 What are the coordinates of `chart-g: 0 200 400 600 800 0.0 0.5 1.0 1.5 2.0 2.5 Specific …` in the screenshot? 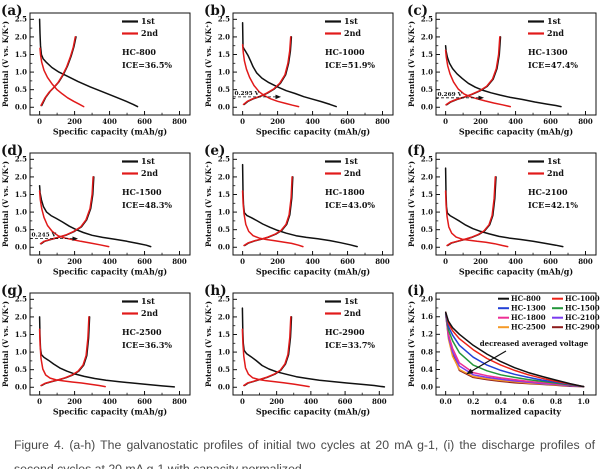 It's located at (96, 350).